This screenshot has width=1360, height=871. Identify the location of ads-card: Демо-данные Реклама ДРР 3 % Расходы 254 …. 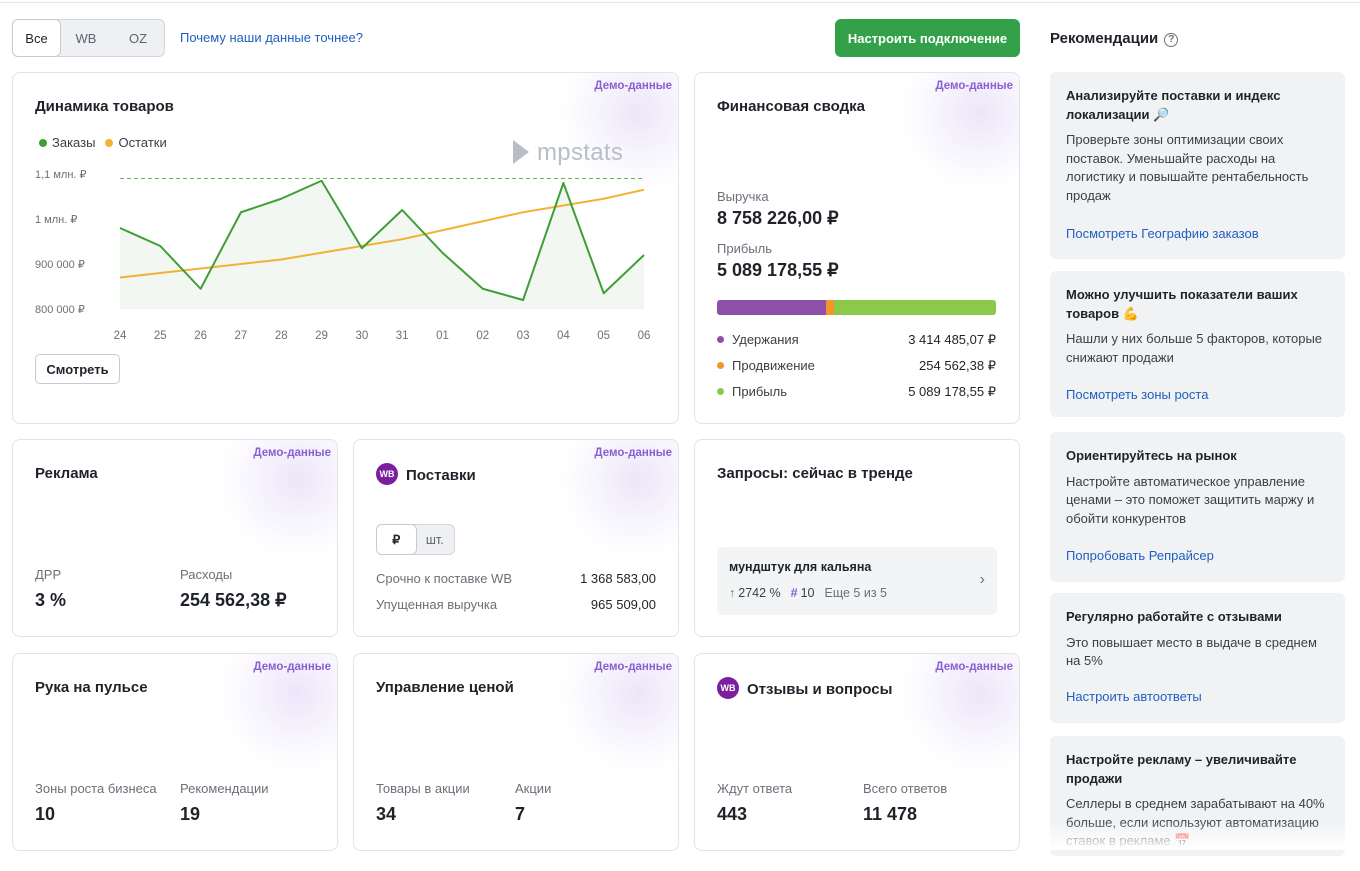
(175, 538).